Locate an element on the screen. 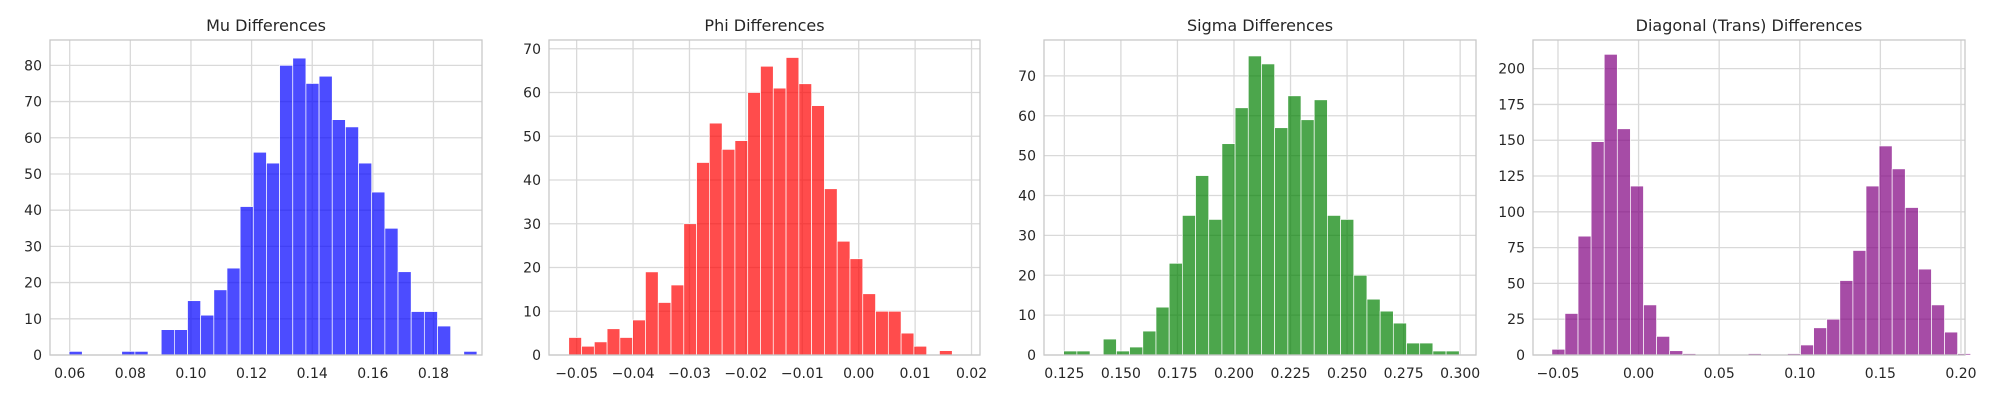 This screenshot has width=2000, height=400. x-tick-label: 0.175 is located at coordinates (1177, 374).